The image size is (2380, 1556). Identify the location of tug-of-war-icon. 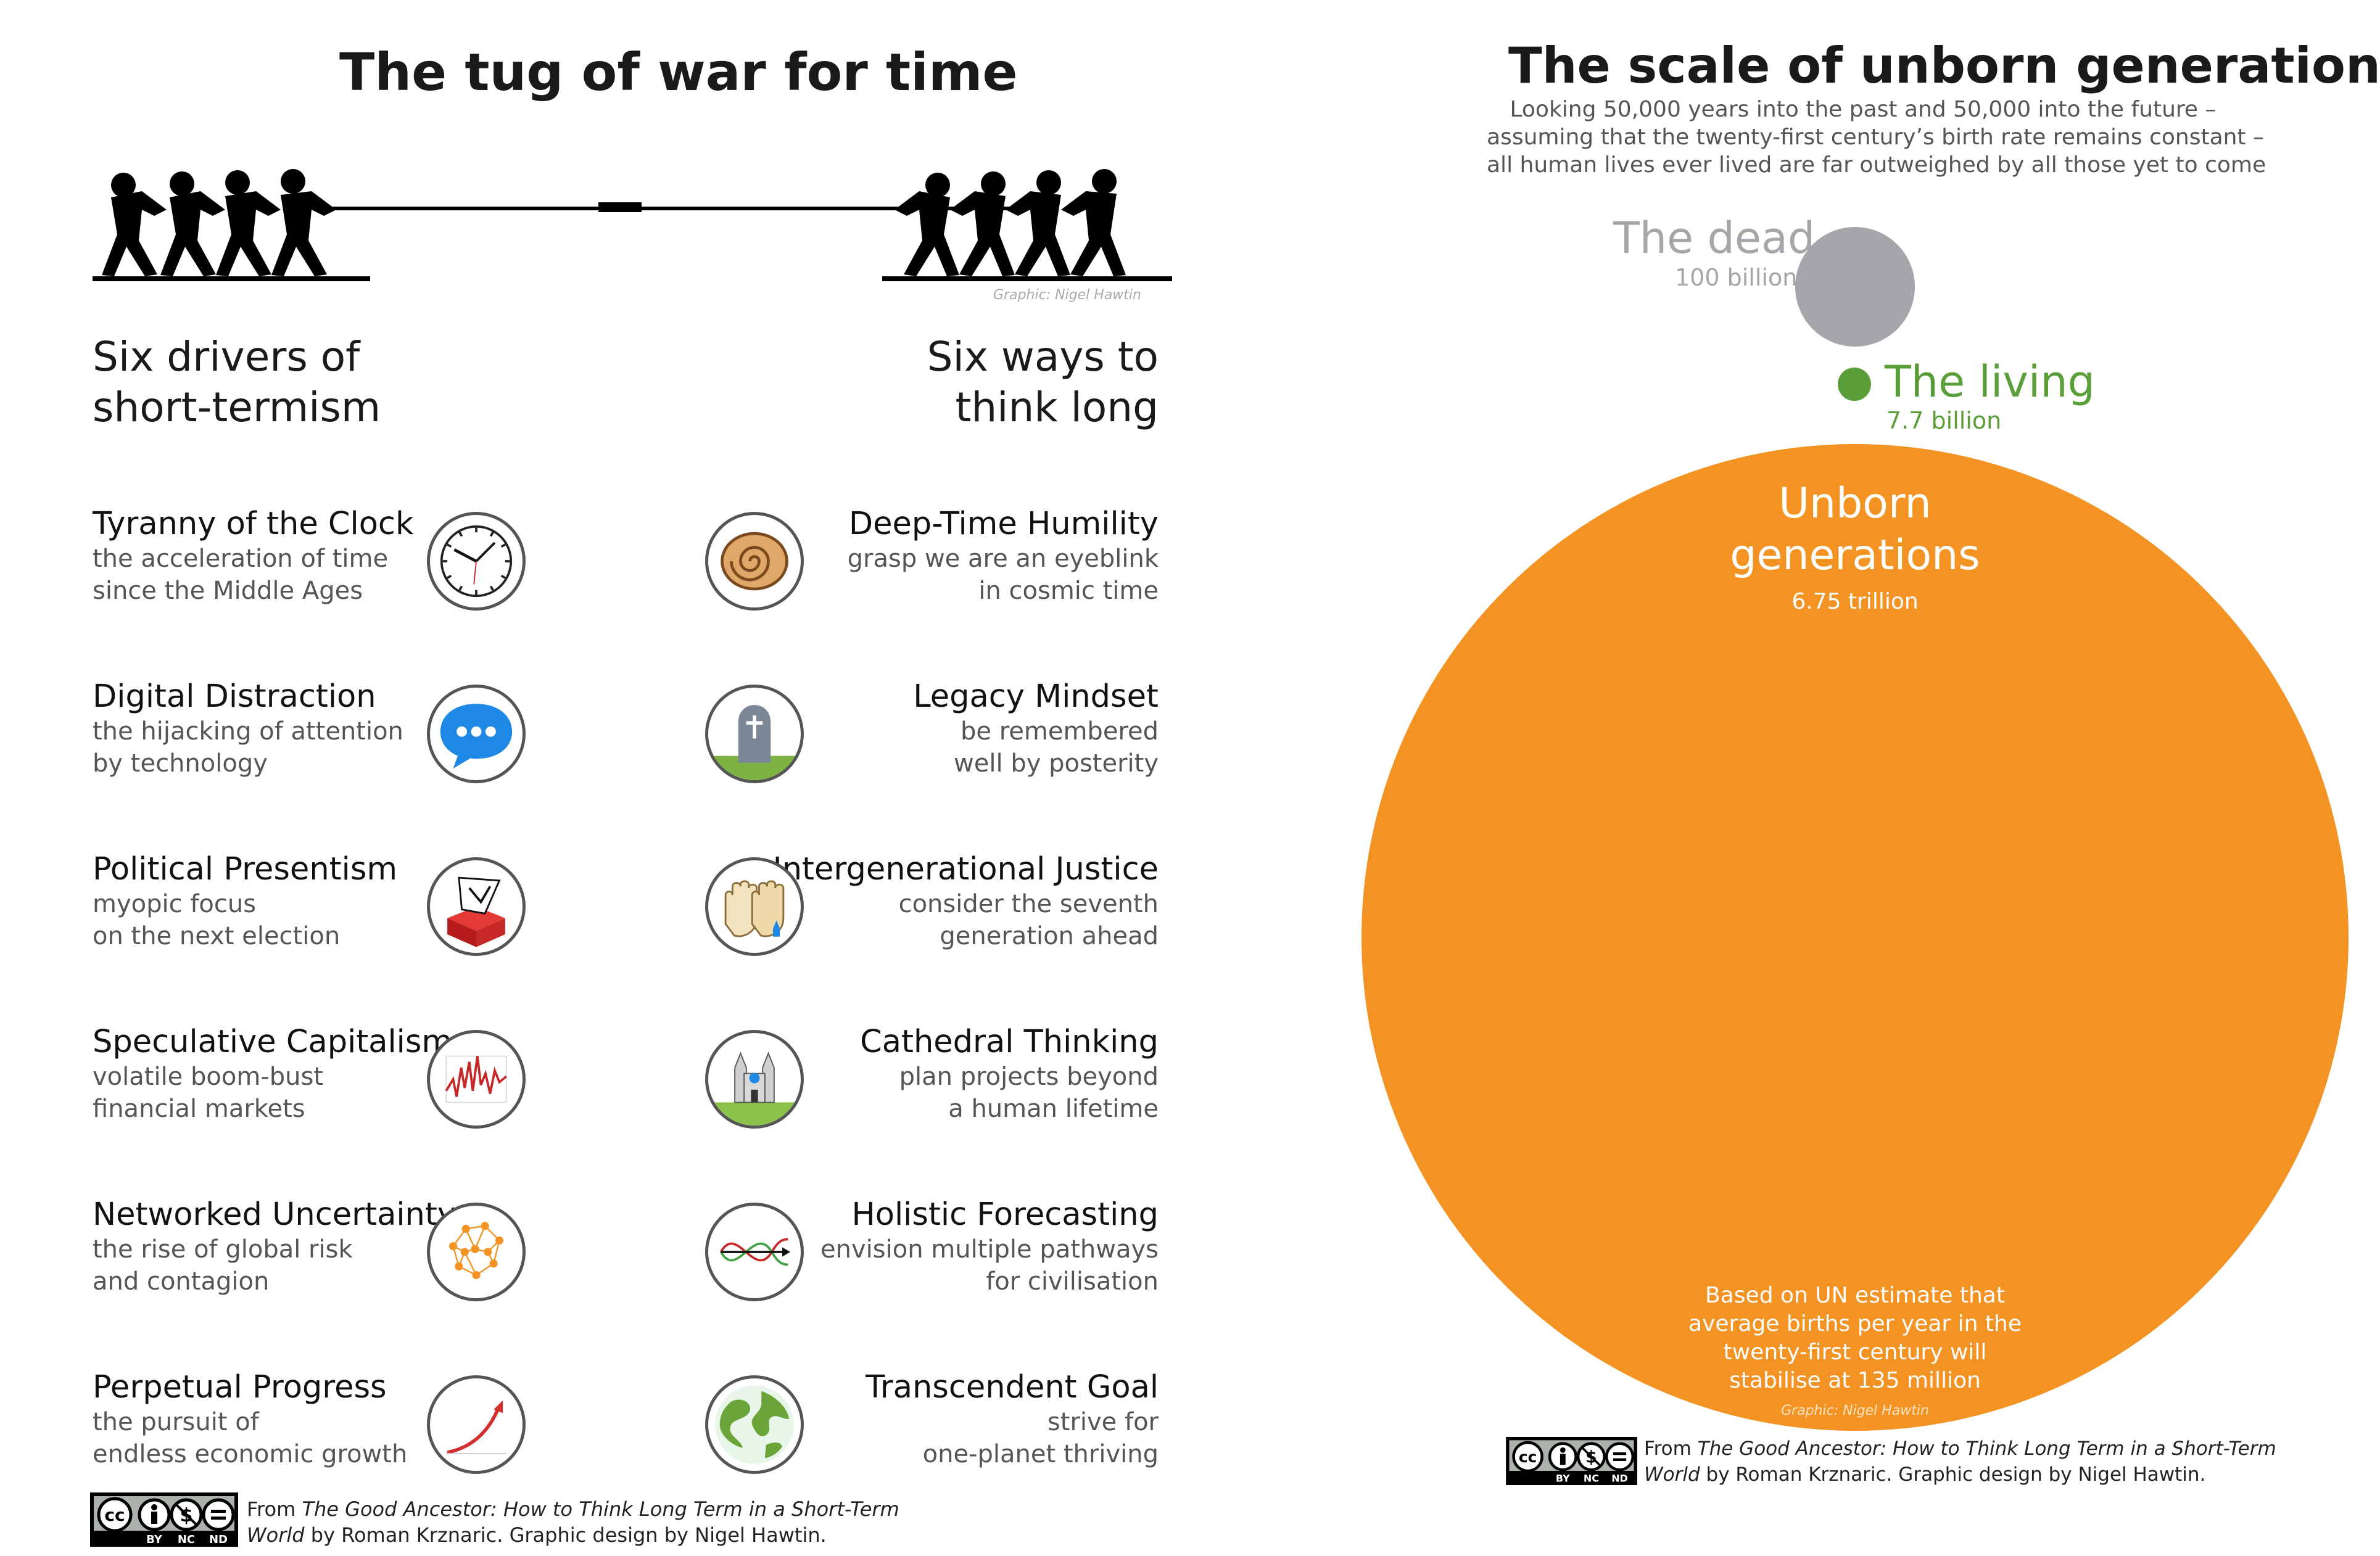
(632, 225).